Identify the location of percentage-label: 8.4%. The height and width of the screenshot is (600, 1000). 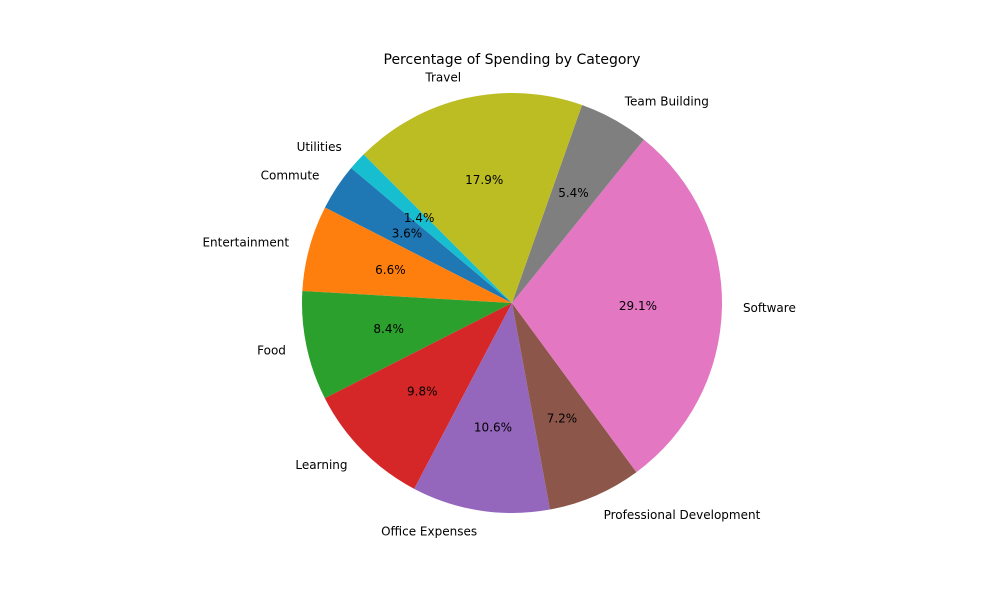
(388, 329).